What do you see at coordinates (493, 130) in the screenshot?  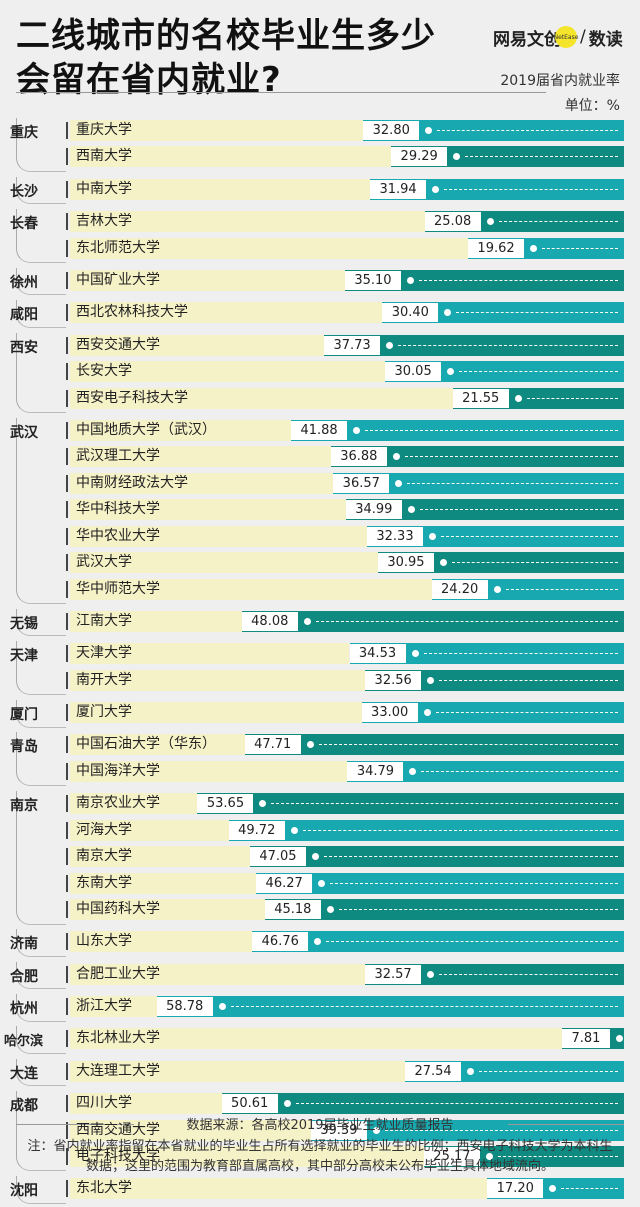 I see `bar: 32.80` at bounding box center [493, 130].